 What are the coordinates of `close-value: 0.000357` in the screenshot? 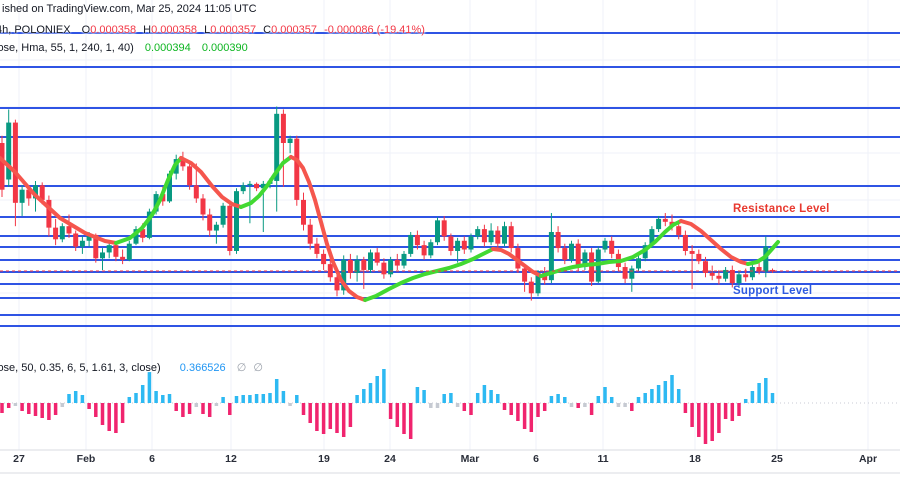 It's located at (294, 30).